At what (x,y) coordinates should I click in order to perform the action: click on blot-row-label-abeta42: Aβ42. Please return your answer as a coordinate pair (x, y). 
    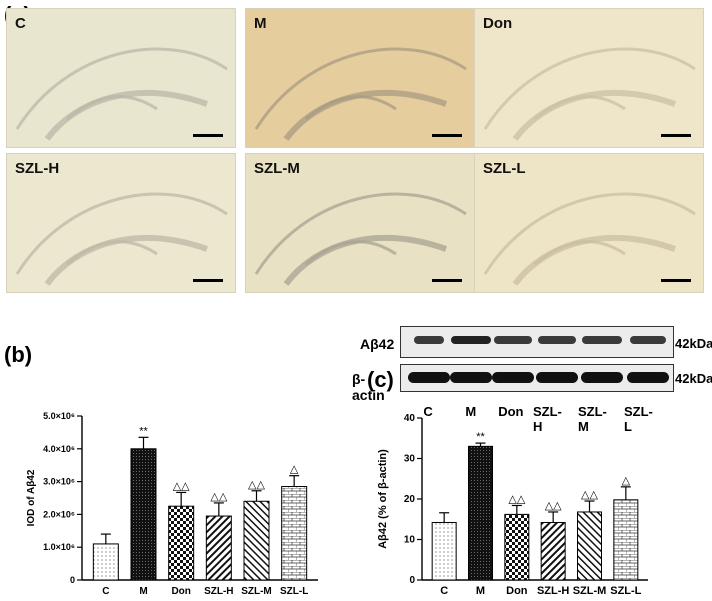
    Looking at the image, I should click on (377, 344).